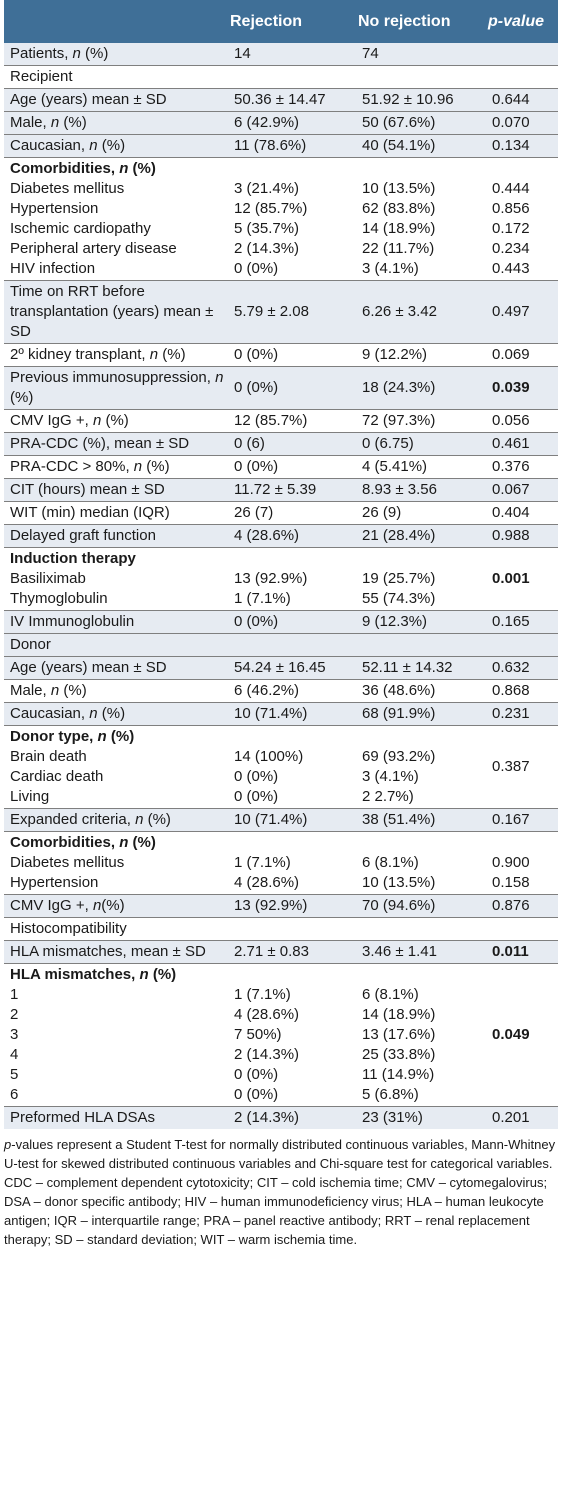  I want to click on rejection-cell: 0 (0%), so click(256, 466).